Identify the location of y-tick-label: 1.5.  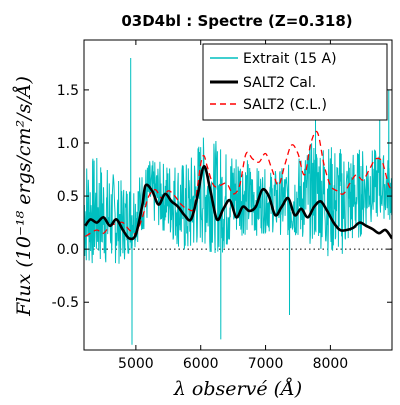
(68, 91).